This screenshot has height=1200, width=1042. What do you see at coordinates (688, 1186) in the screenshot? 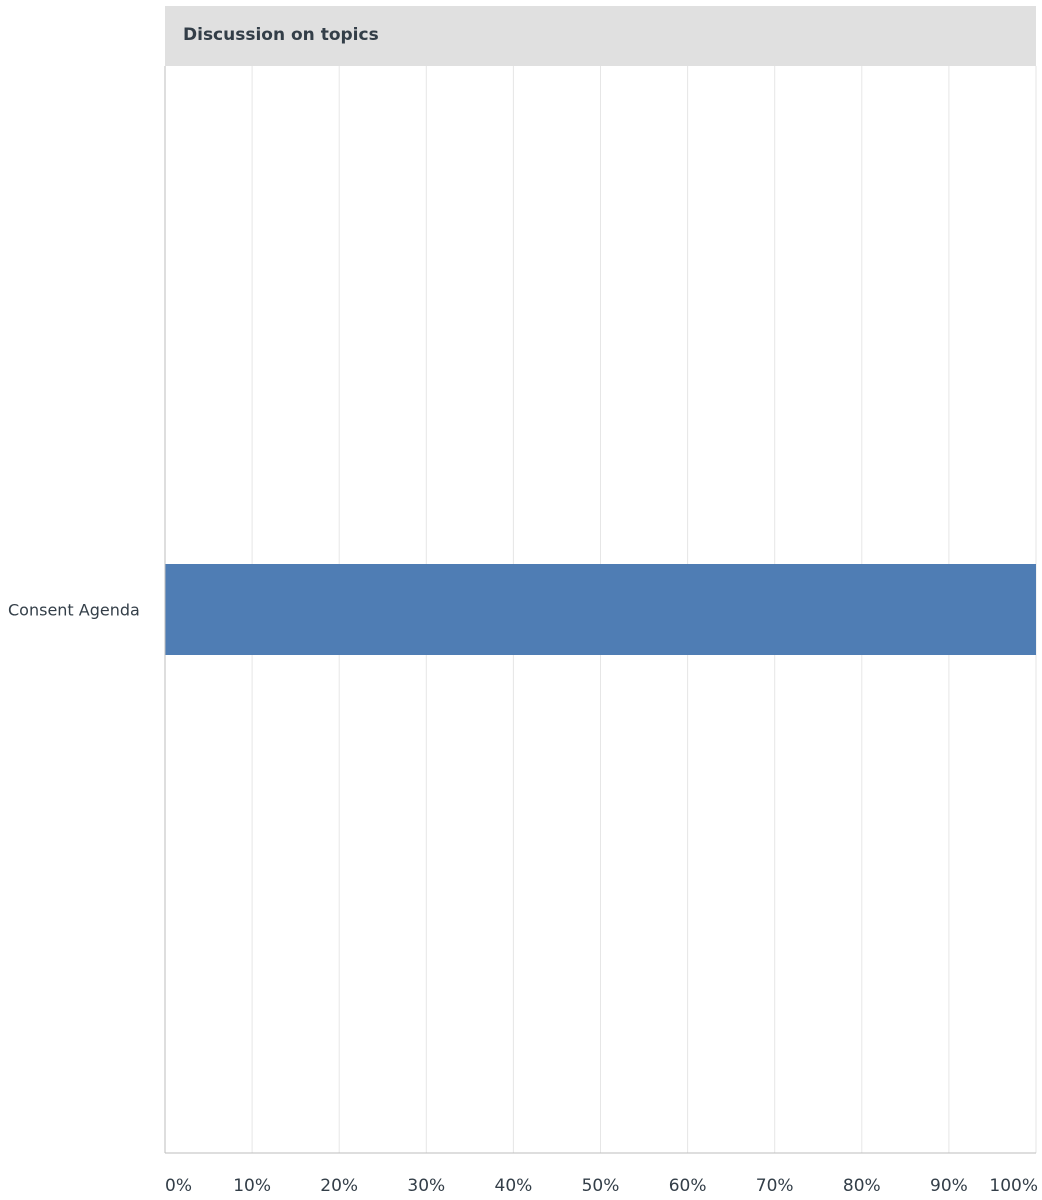
I see `x-tick-label: 60%` at bounding box center [688, 1186].